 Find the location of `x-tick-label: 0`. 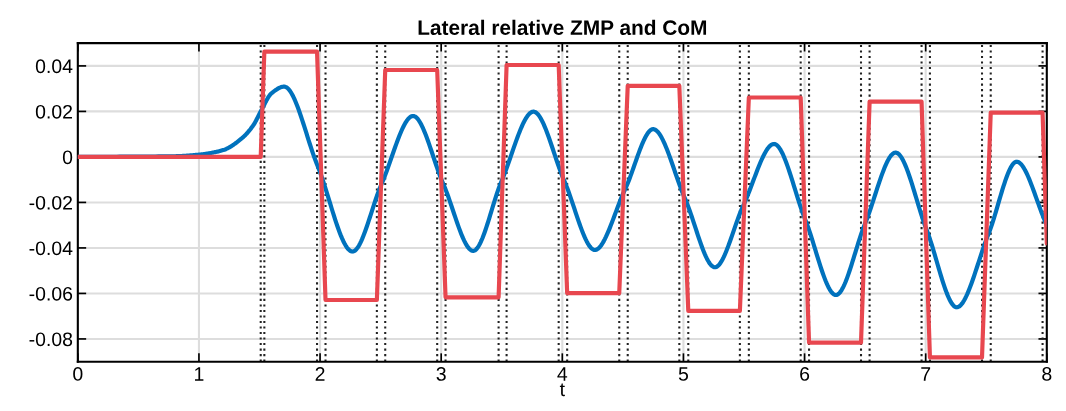

x-tick-label: 0 is located at coordinates (78, 374).